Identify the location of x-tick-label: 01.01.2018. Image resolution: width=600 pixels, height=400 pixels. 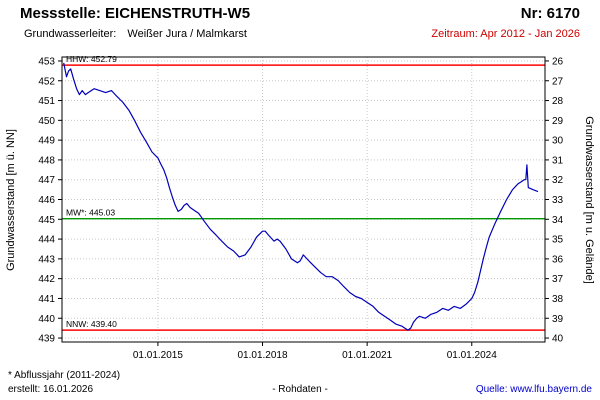
(262, 355).